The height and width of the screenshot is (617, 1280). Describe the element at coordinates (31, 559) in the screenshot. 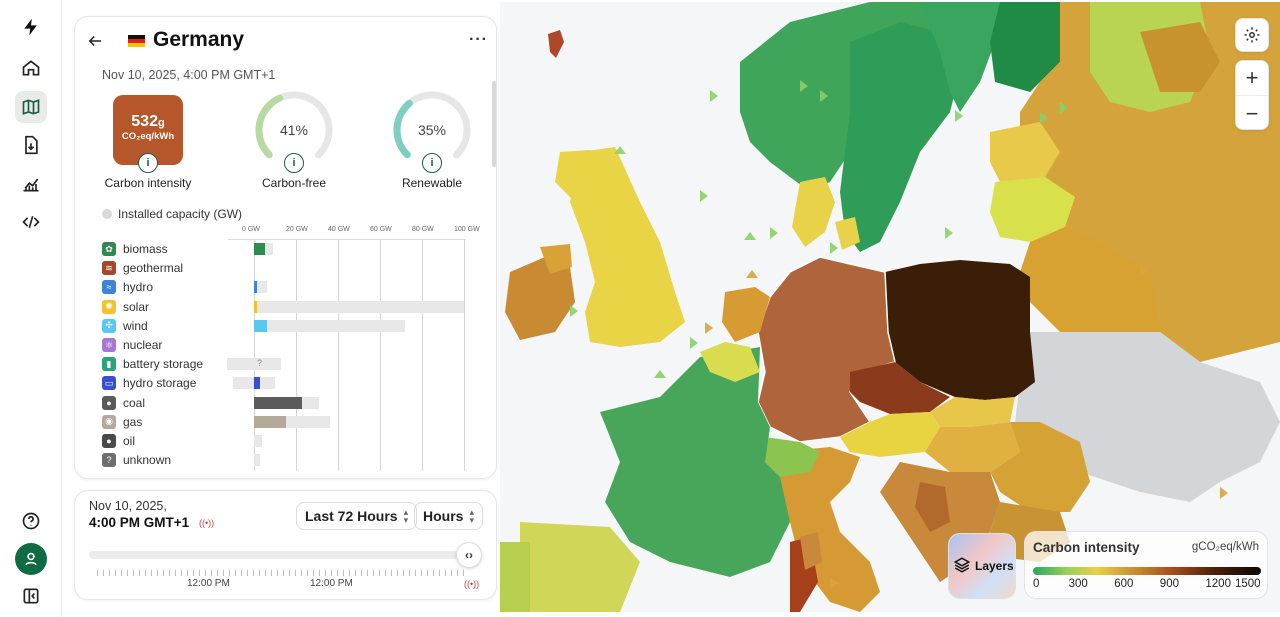

I see `user-avatar-icon` at that location.